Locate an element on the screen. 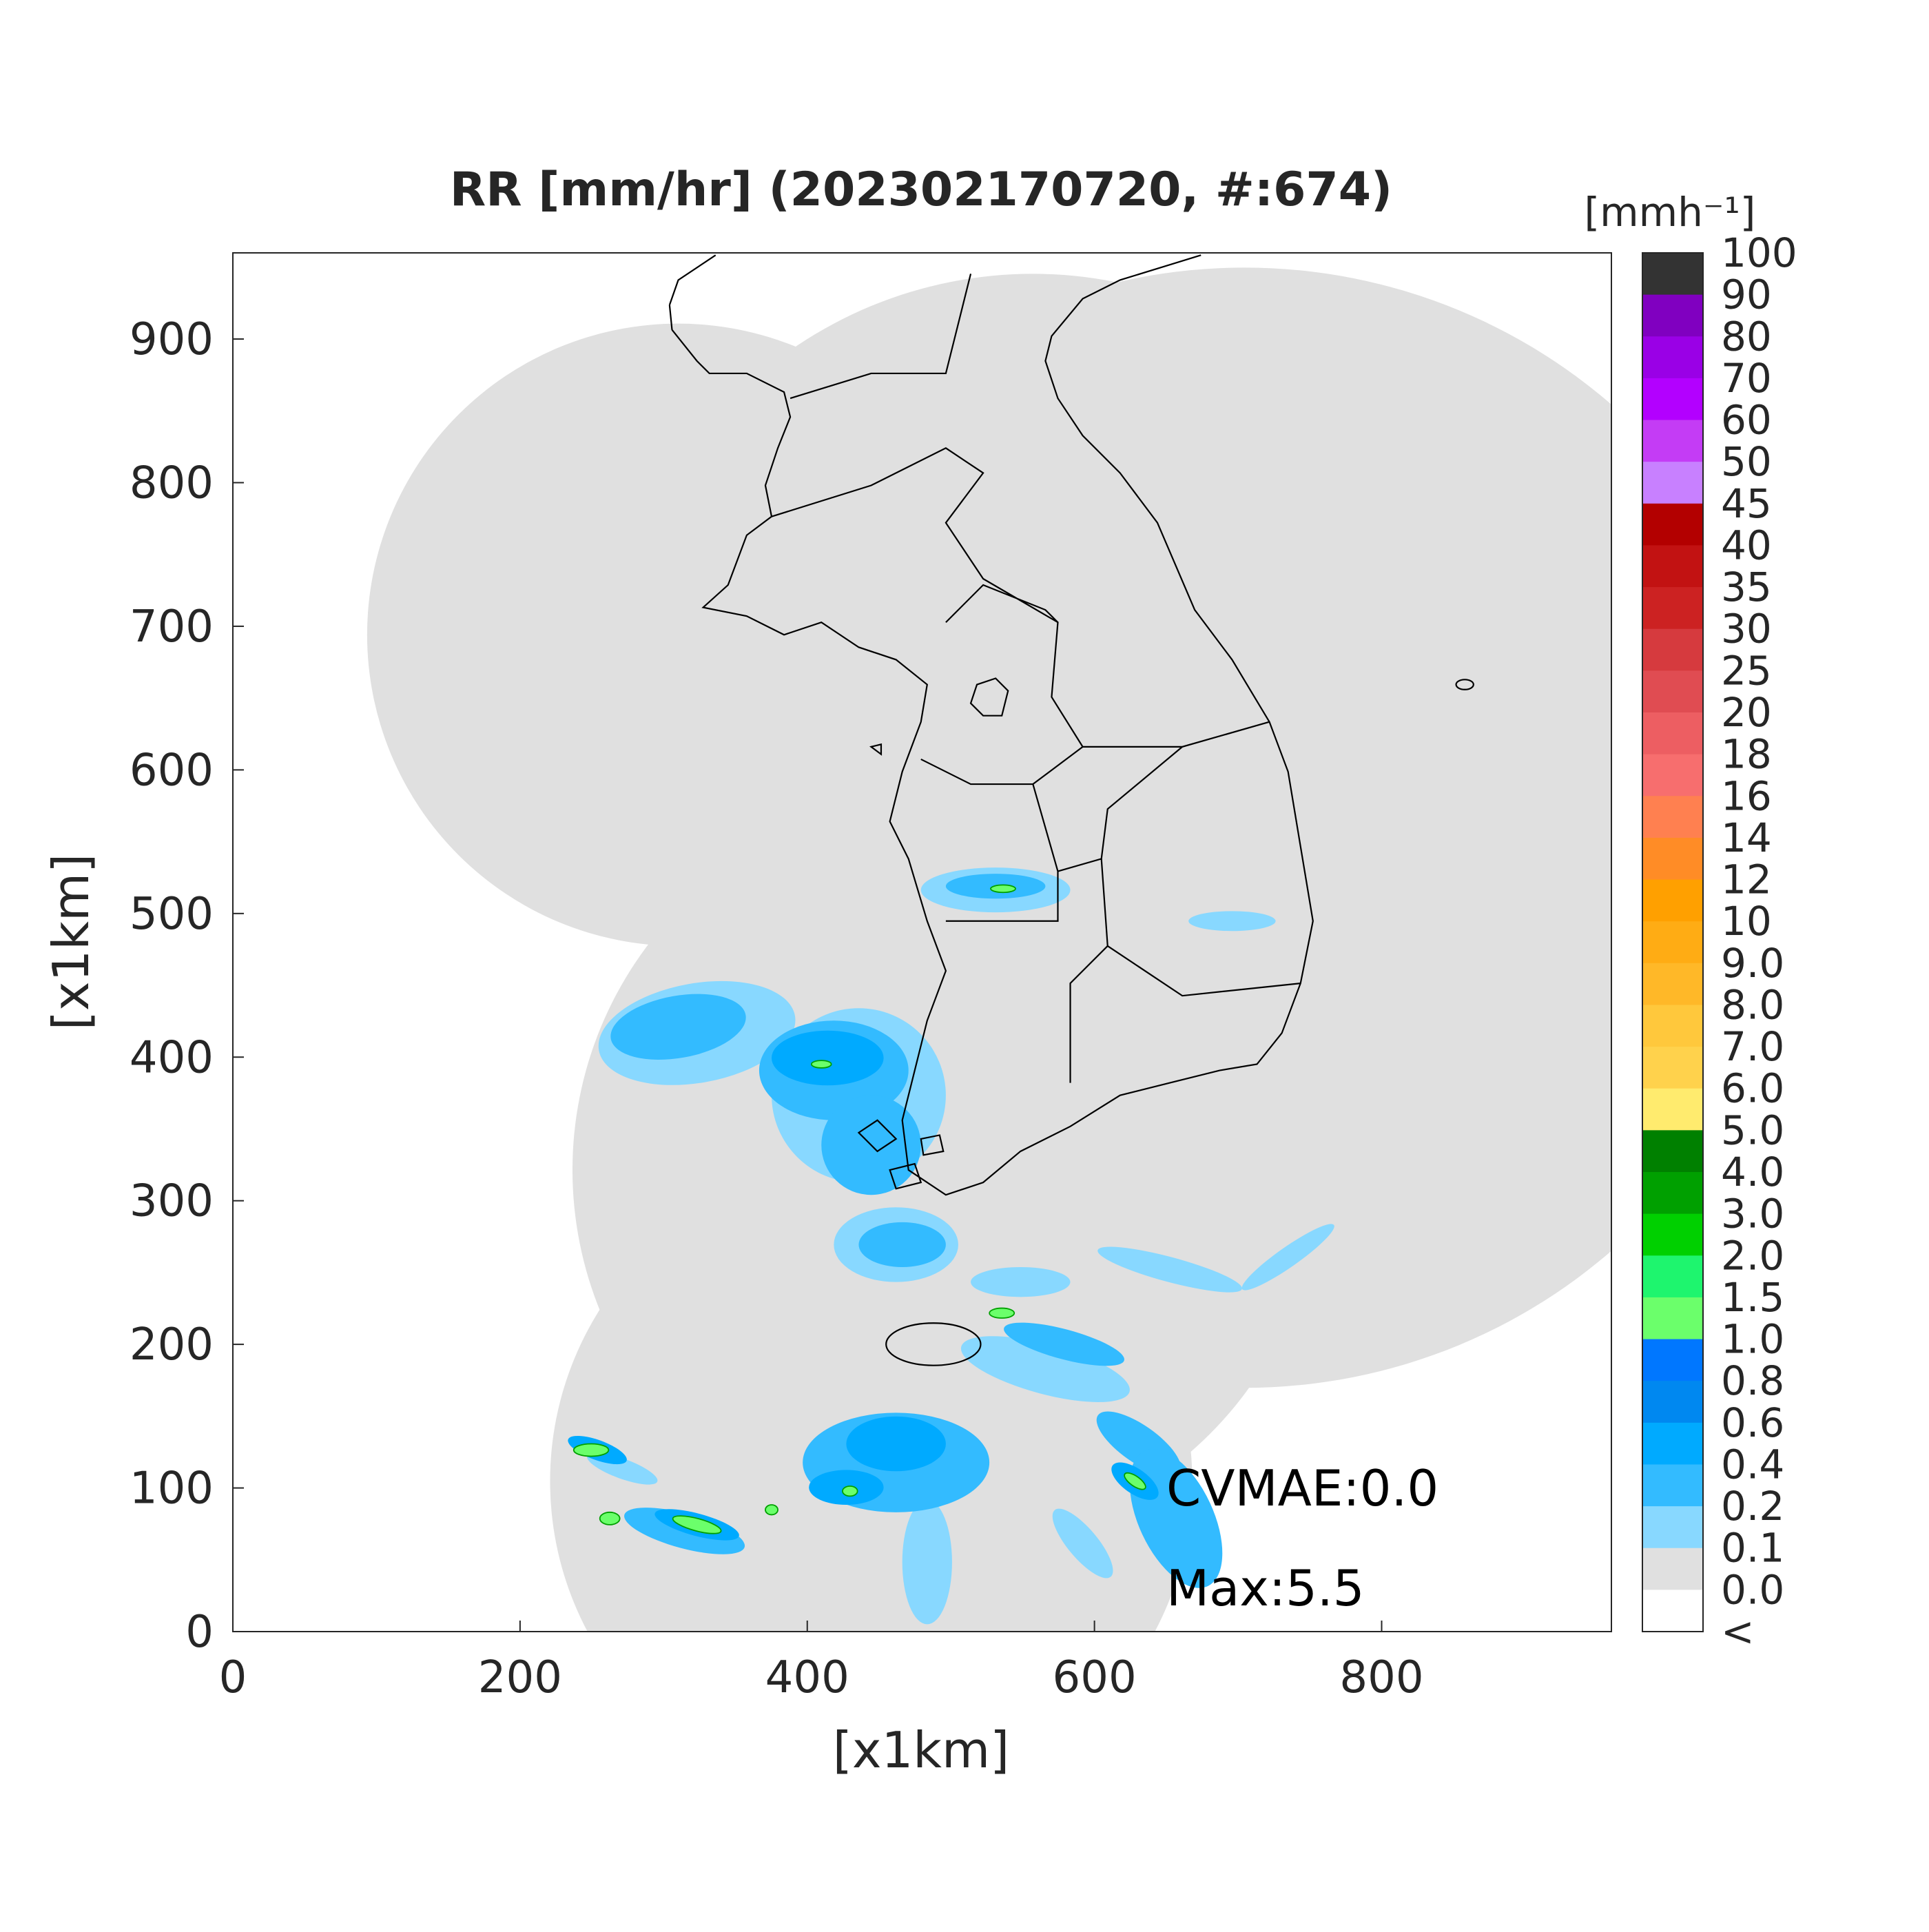 This screenshot has width=1929, height=1932. colorbar-tick-label: 80 is located at coordinates (1746, 336).